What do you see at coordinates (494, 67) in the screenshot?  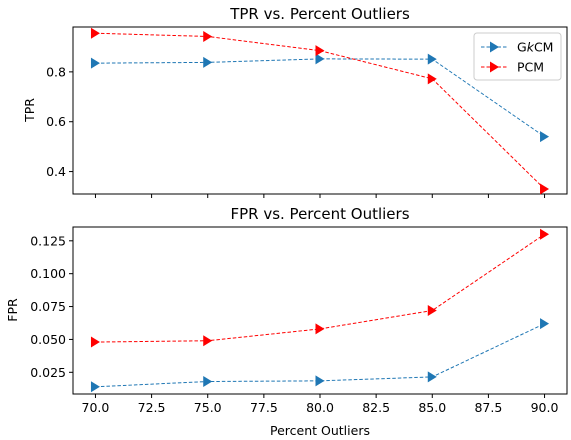 I see `legend-marker-pcm` at bounding box center [494, 67].